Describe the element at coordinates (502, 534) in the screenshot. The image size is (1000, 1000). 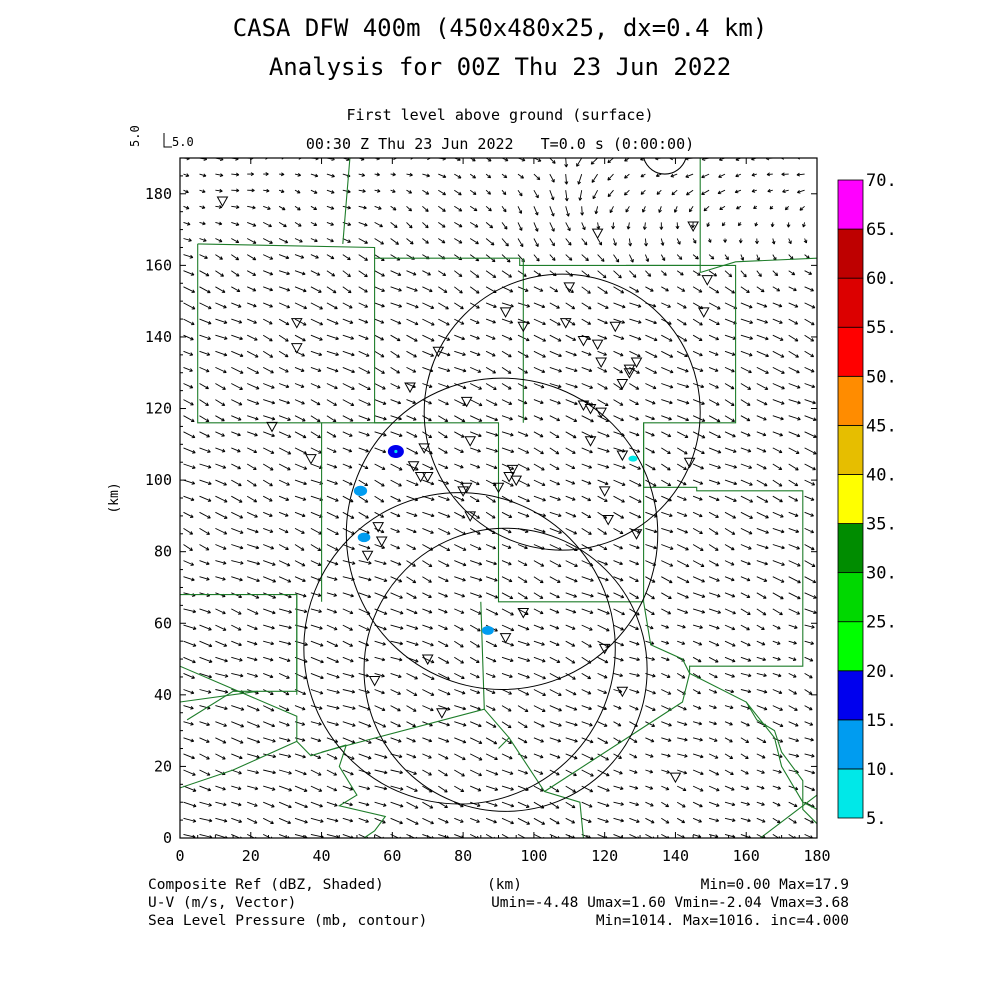
I see `radar-range-circle` at that location.